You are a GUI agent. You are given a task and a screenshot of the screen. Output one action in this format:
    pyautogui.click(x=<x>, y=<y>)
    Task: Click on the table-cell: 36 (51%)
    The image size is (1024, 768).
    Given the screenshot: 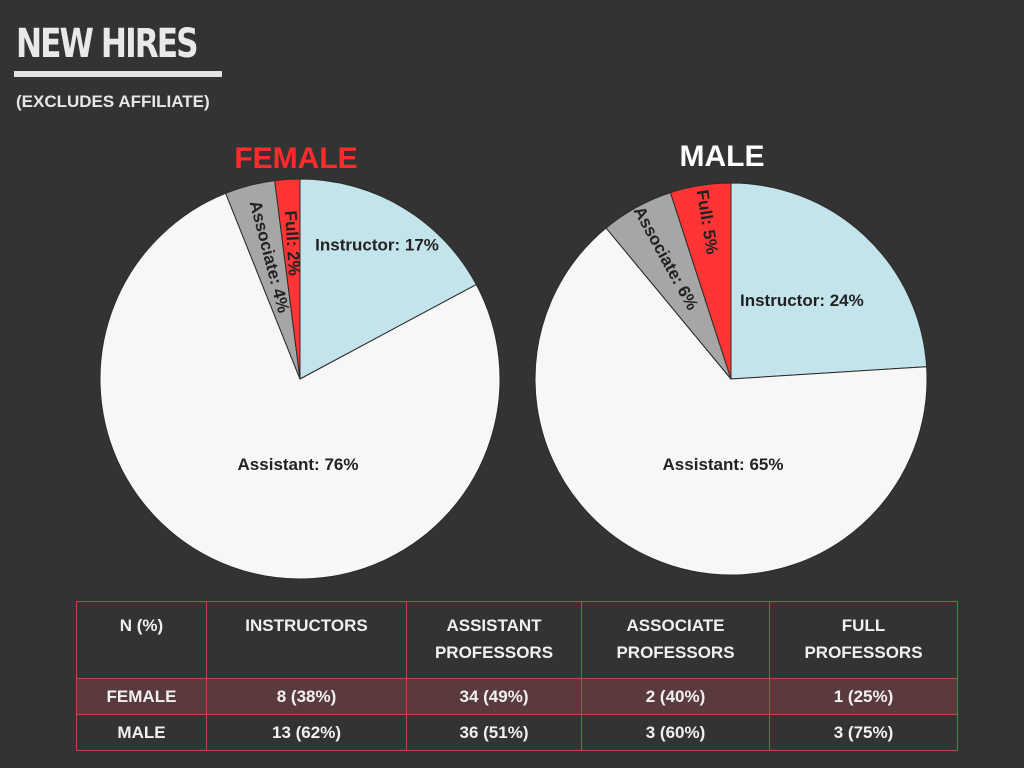 What is the action you would take?
    pyautogui.click(x=494, y=732)
    